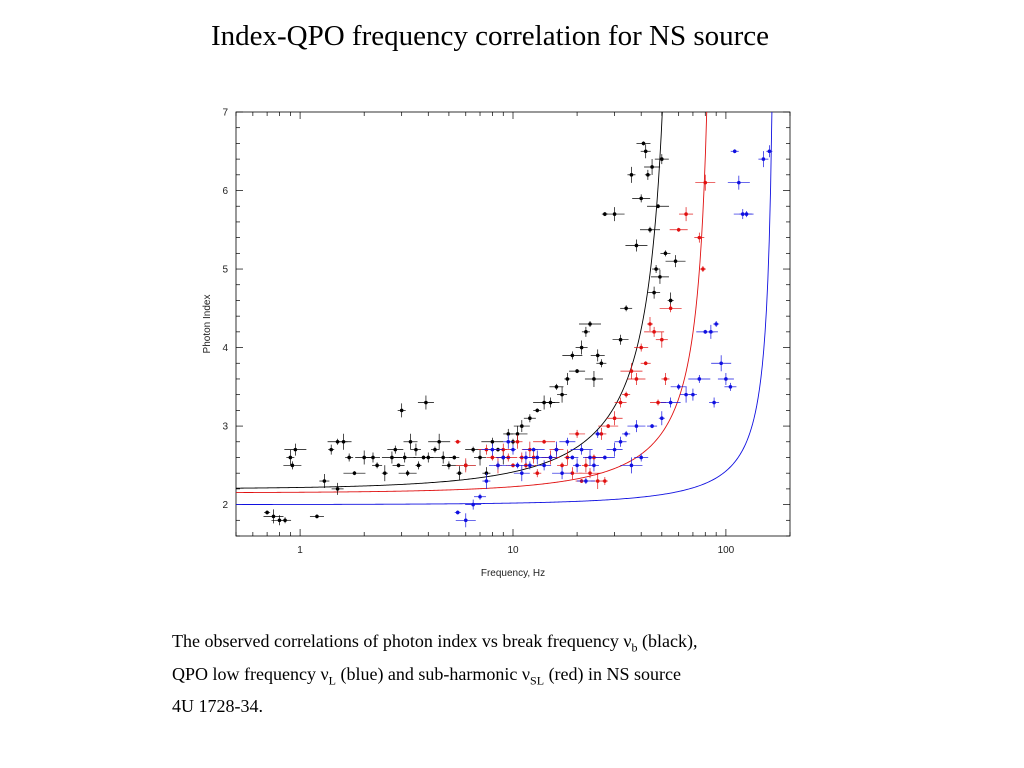 The width and height of the screenshot is (1024, 768). Describe the element at coordinates (207, 324) in the screenshot. I see `y-axis-label: Photon Index` at that location.